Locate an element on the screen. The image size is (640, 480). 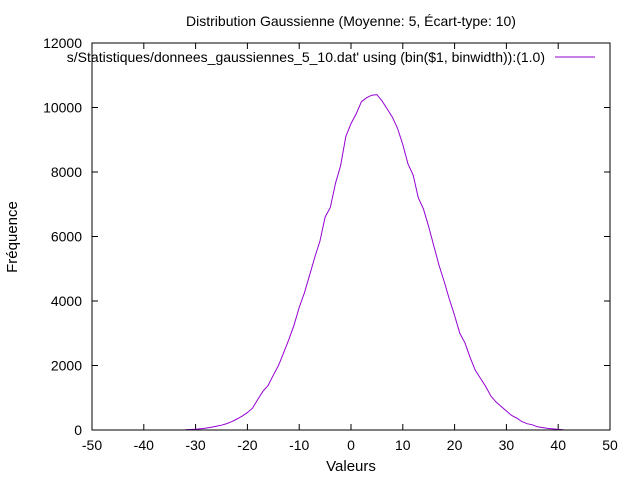
x-tick-label: 30 is located at coordinates (507, 445).